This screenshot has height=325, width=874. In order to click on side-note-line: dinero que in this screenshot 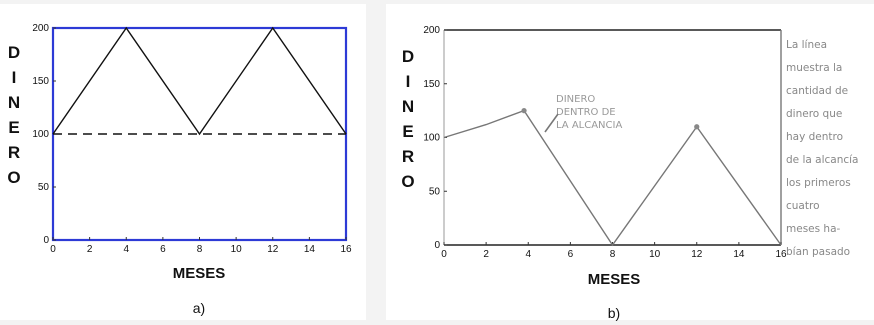, I will do `click(814, 114)`.